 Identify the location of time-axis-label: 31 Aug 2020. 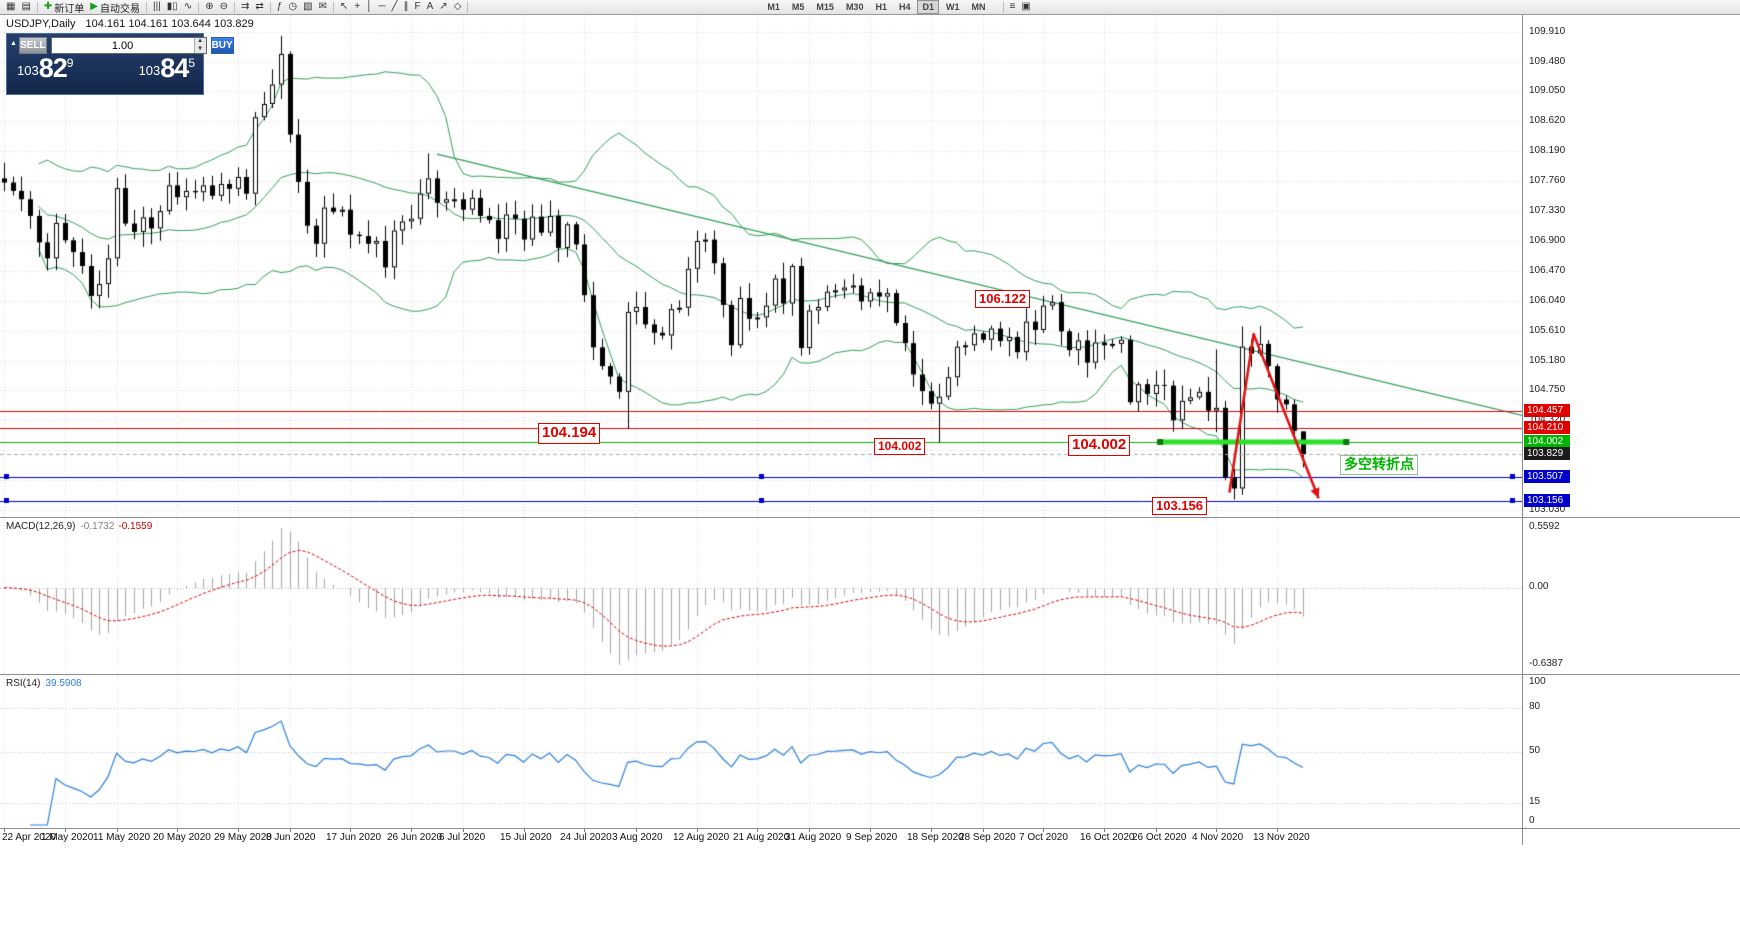
(813, 837).